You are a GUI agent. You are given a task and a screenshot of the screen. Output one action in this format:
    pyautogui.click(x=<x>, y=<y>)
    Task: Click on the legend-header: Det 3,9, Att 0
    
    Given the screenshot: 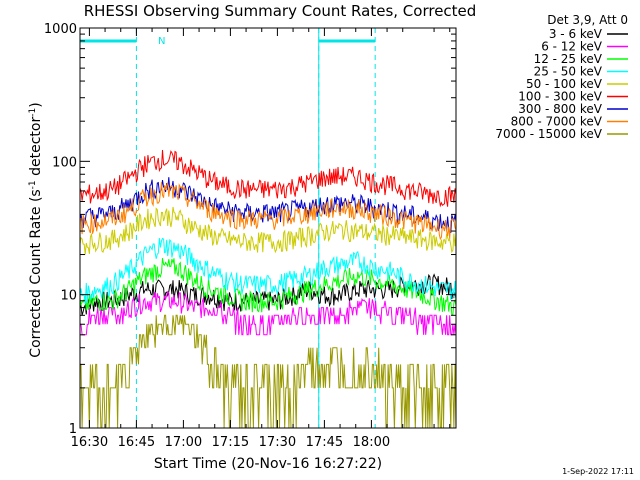 What is the action you would take?
    pyautogui.click(x=587, y=20)
    